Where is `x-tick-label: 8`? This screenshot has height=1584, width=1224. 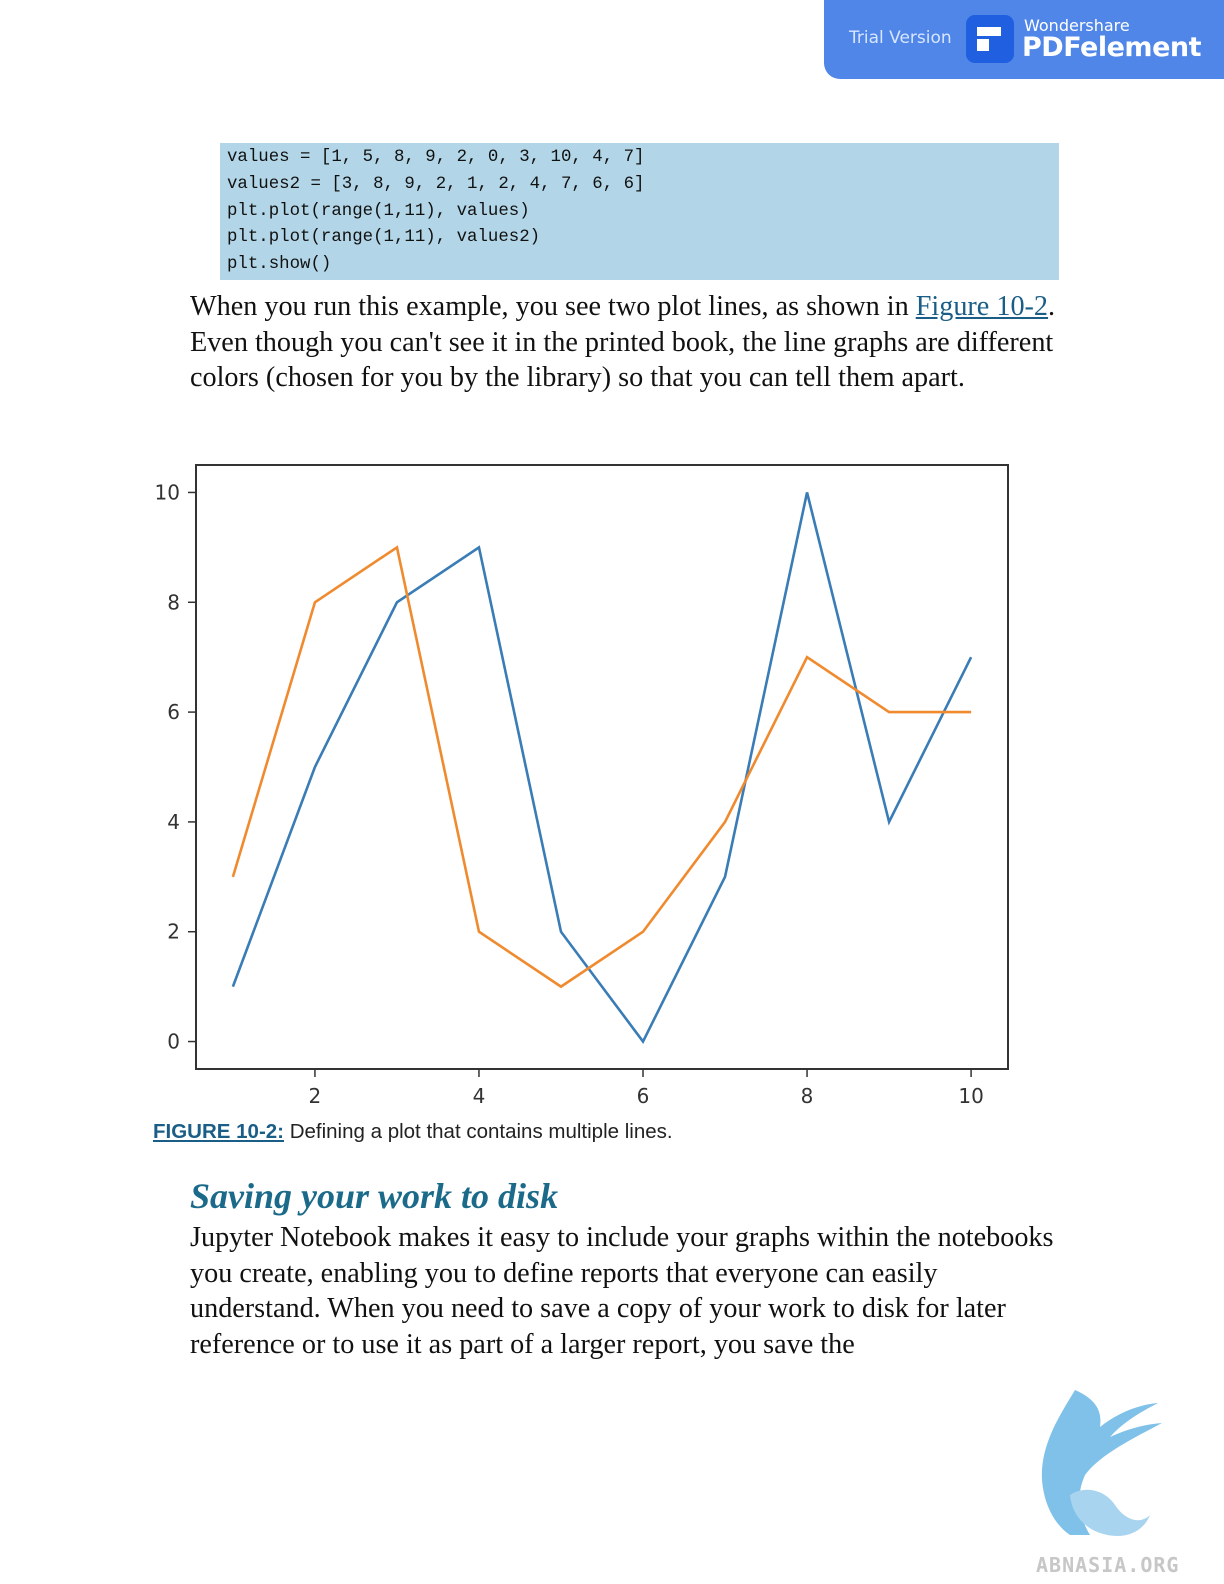
x-tick-label: 8 is located at coordinates (807, 1096).